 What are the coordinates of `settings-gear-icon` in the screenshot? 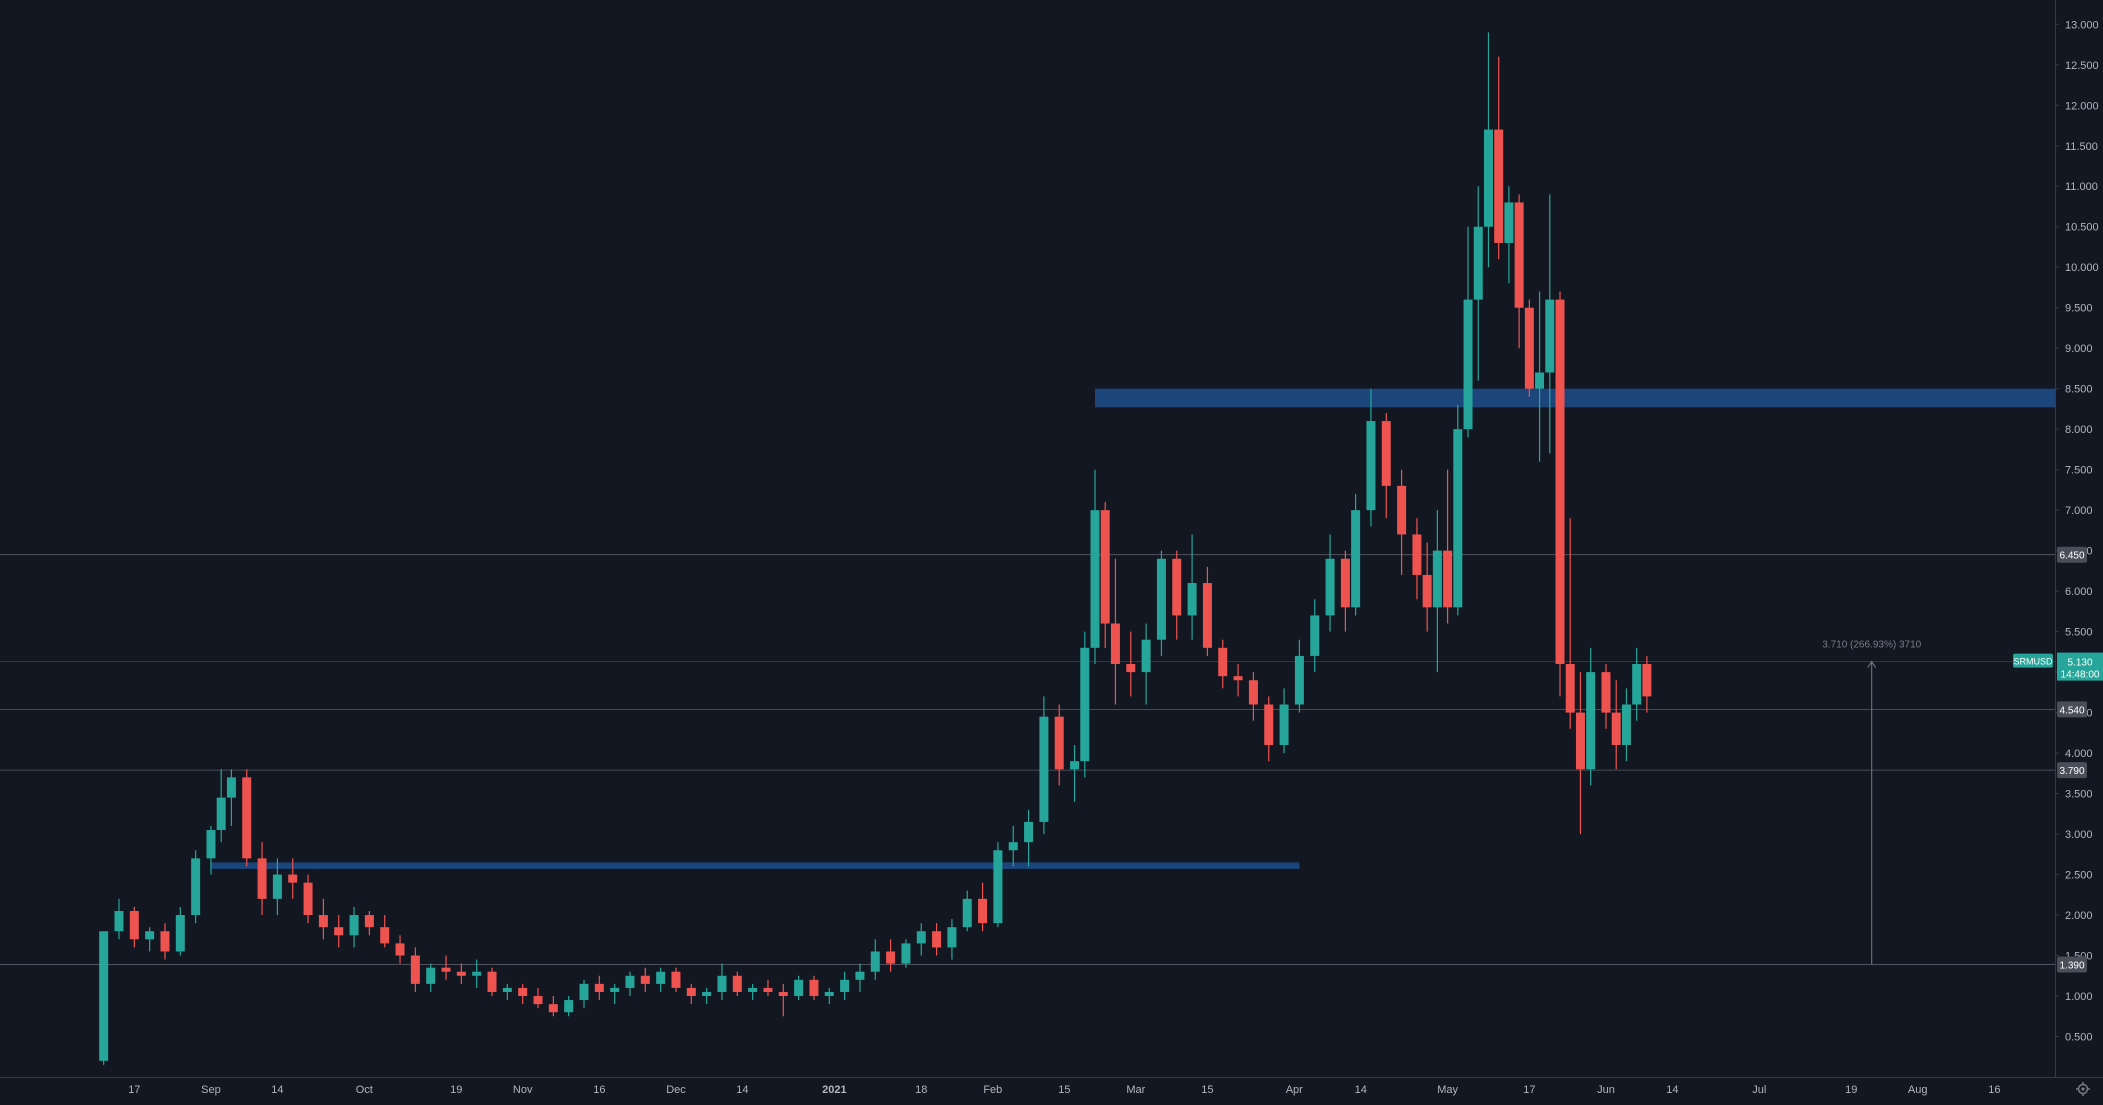 It's located at (2083, 1089).